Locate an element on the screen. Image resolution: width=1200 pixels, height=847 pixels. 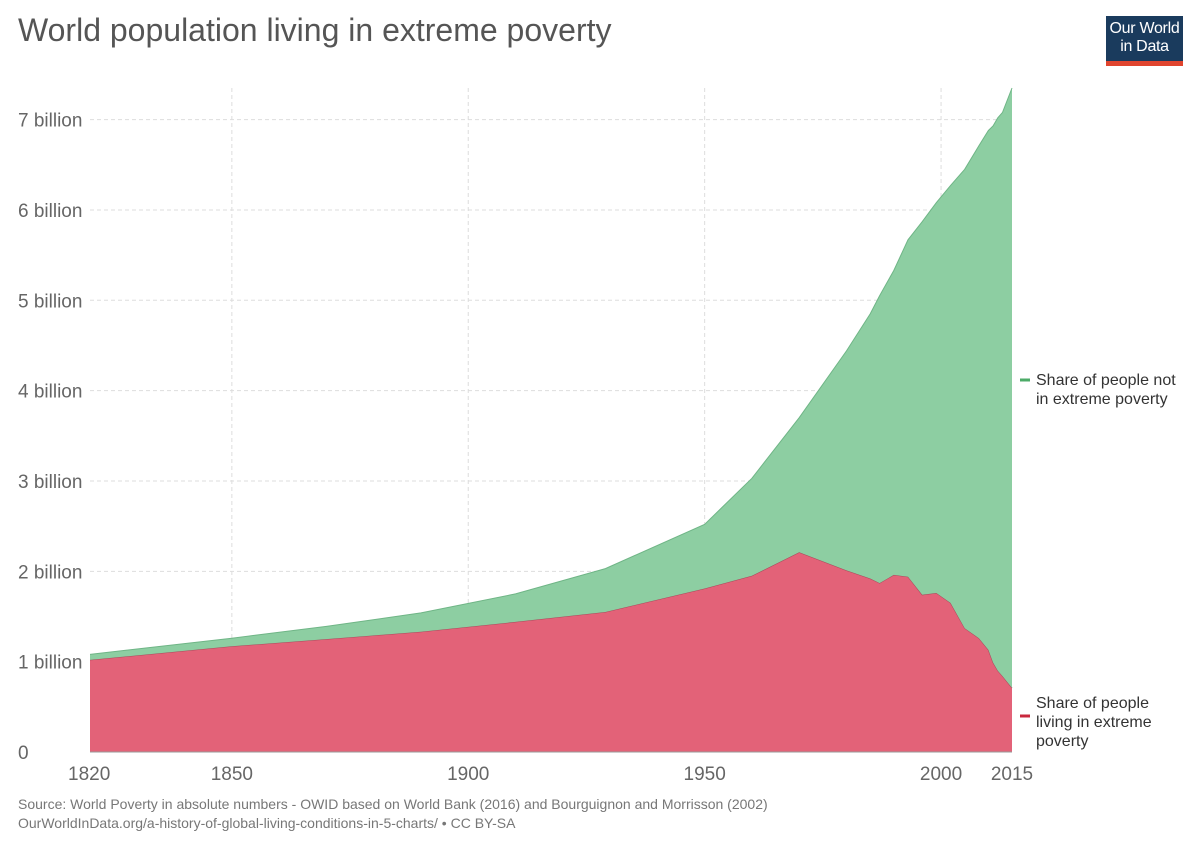
x-tick-label: 1820 is located at coordinates (89, 774).